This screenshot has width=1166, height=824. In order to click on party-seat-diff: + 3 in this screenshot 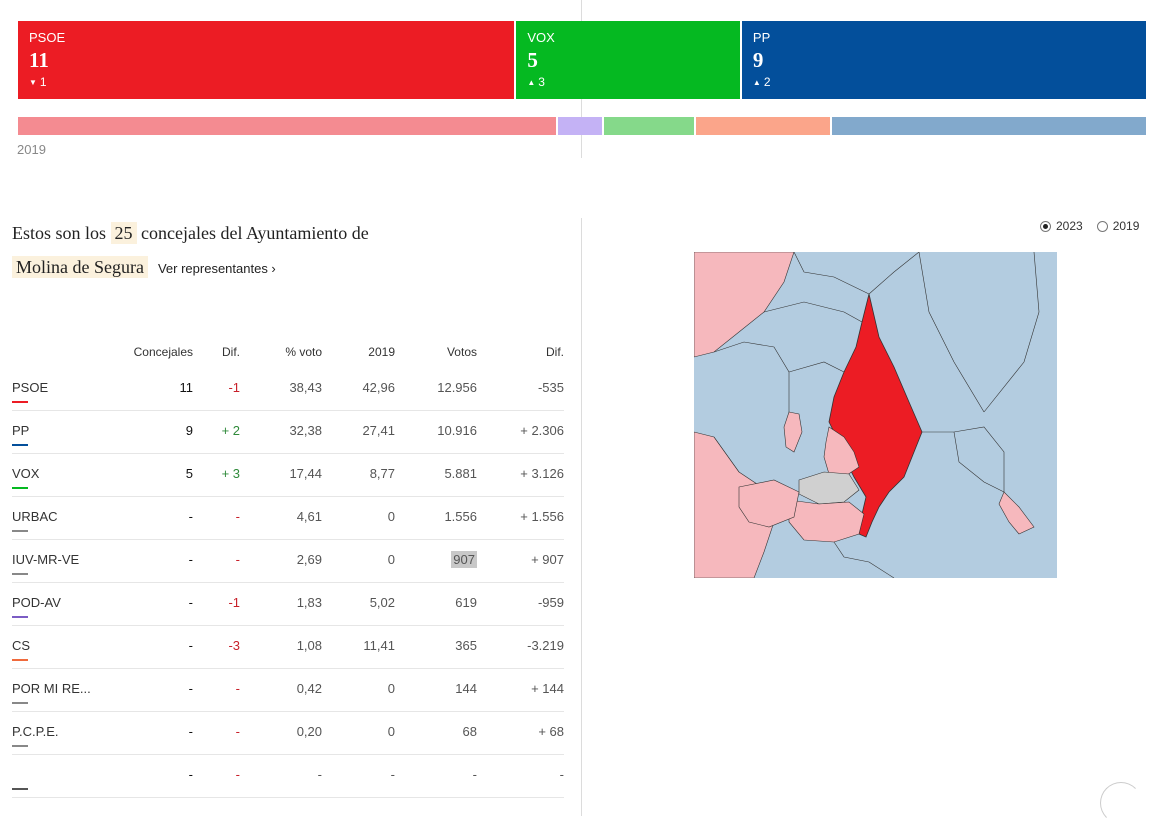, I will do `click(230, 473)`.